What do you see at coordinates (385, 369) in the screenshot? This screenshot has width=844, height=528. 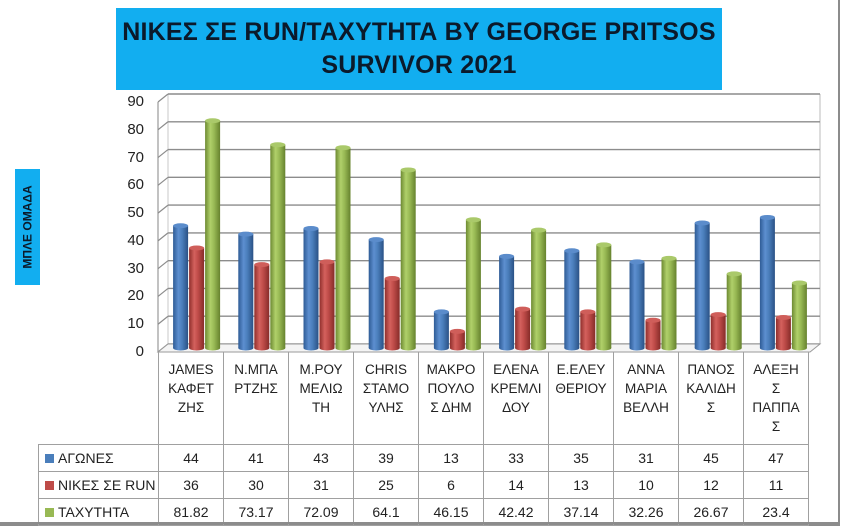 I see `category-label-line: CHRIS` at bounding box center [385, 369].